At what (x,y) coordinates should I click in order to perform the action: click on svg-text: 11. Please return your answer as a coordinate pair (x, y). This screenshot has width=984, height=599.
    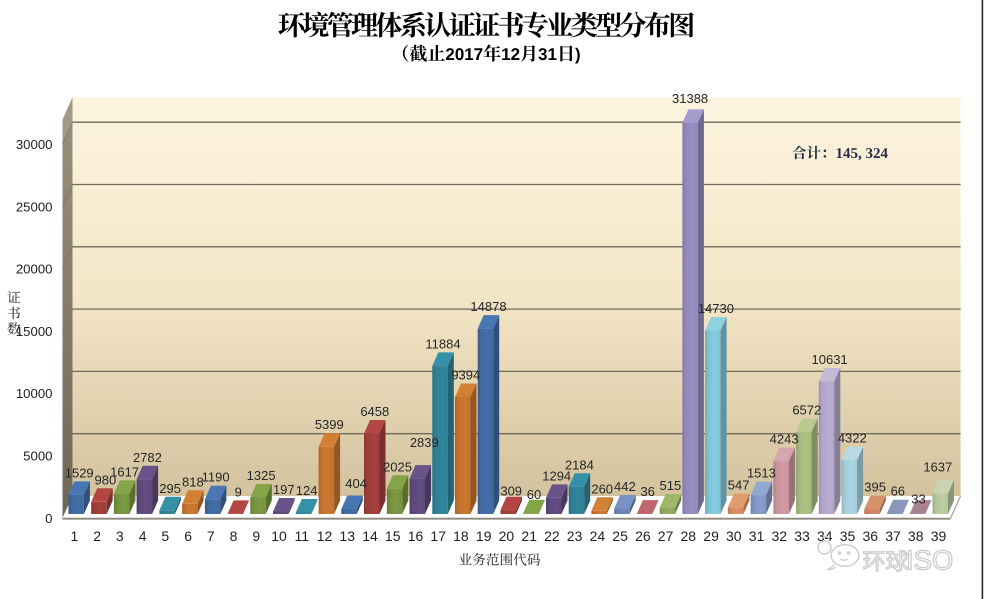
    Looking at the image, I should click on (302, 536).